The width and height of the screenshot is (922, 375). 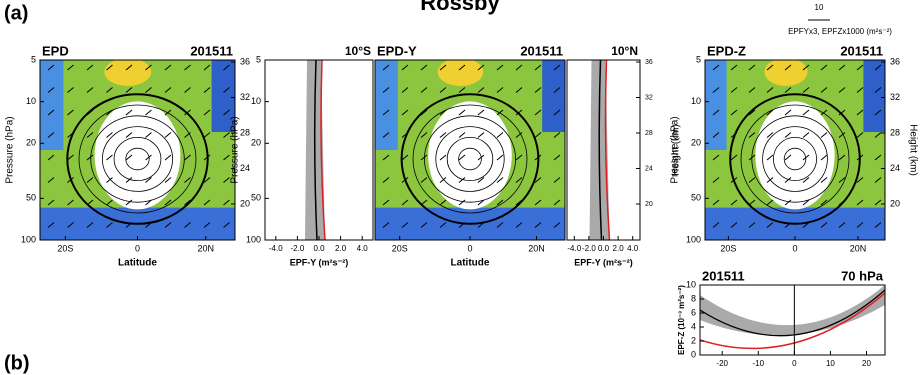 I want to click on x-tick-label: 20S, so click(x=728, y=248).